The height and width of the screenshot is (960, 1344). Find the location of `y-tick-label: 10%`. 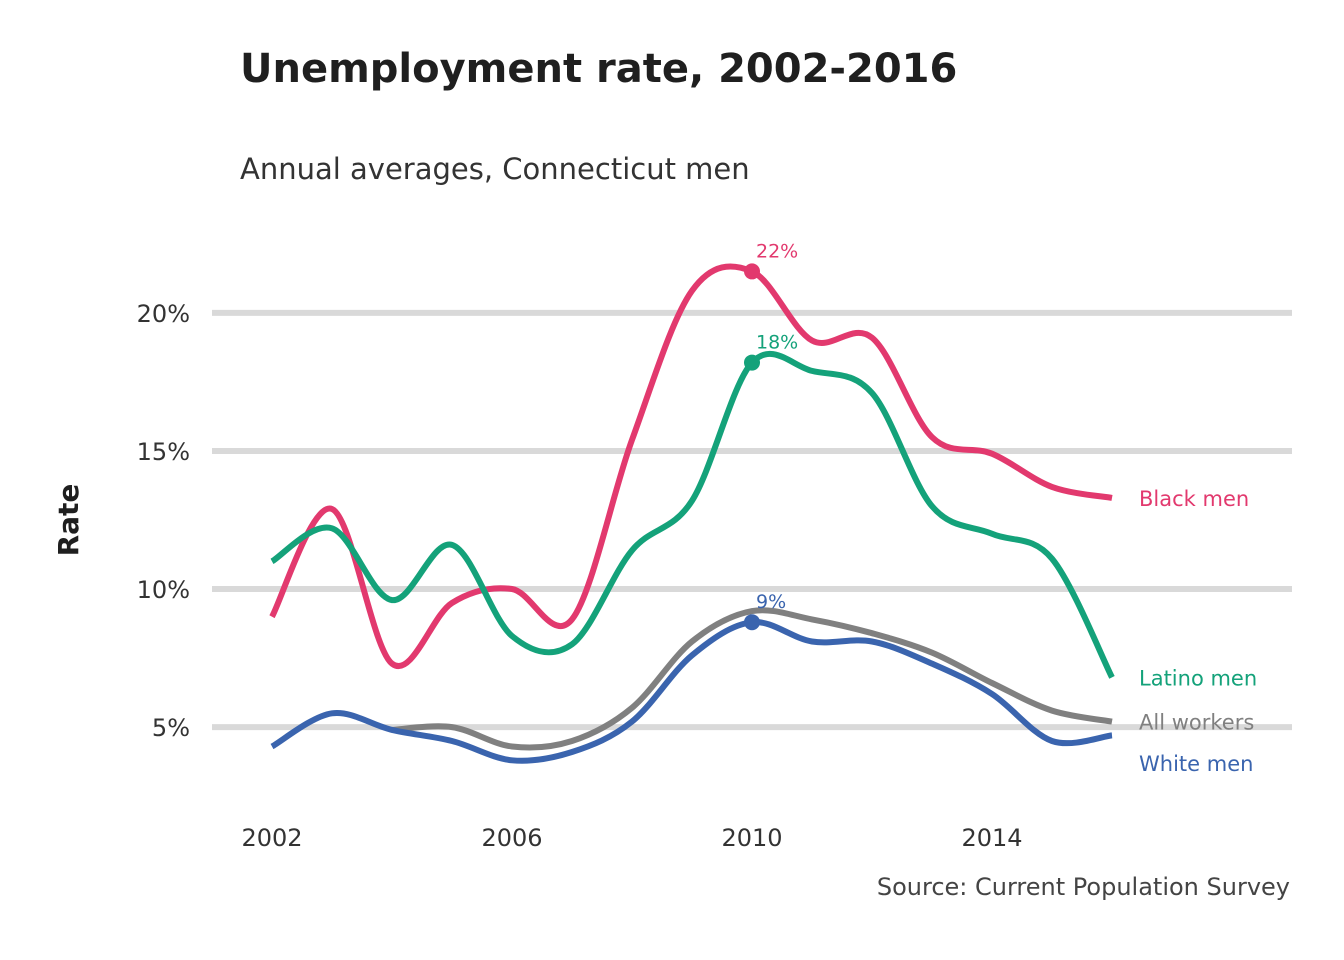

y-tick-label: 10% is located at coordinates (163, 590).